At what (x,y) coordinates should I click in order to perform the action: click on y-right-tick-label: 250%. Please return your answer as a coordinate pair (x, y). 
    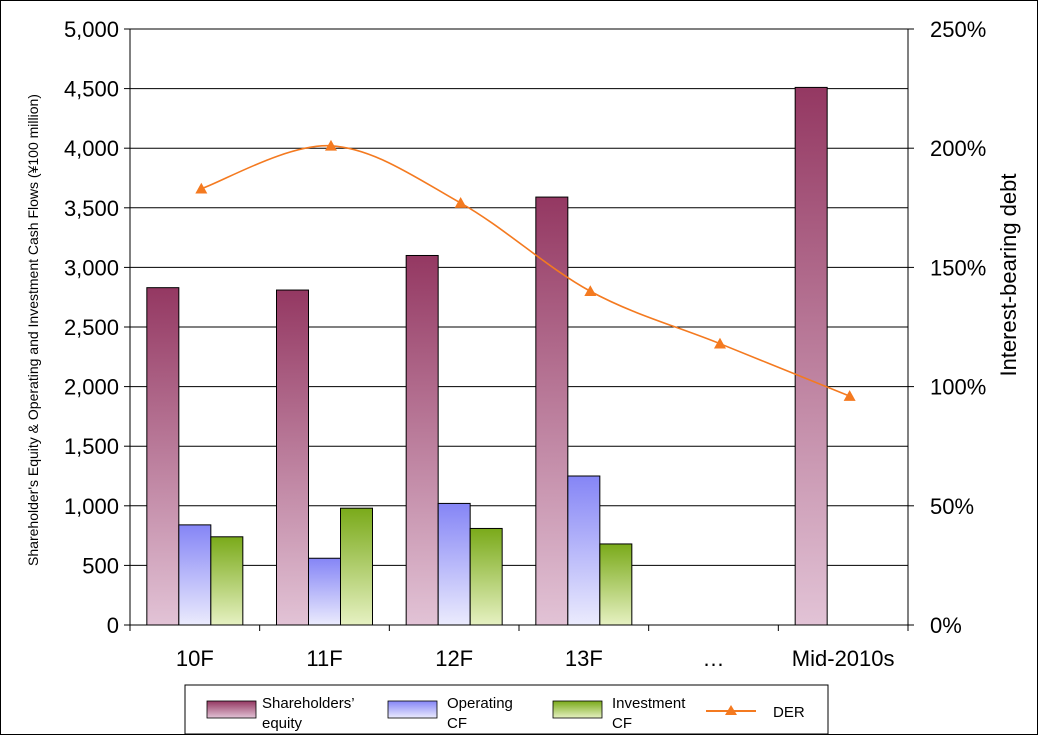
    Looking at the image, I should click on (958, 29).